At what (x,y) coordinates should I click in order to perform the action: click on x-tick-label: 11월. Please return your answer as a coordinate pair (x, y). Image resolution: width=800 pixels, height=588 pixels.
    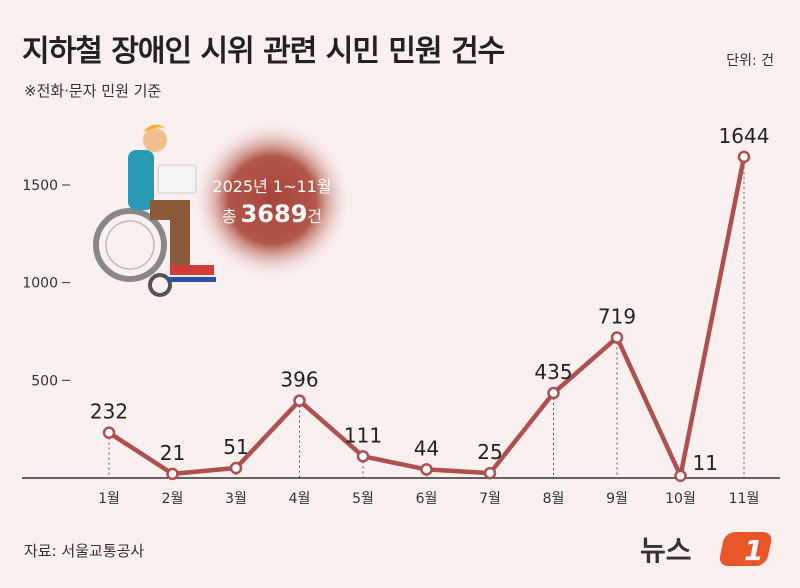
    Looking at the image, I should click on (744, 499).